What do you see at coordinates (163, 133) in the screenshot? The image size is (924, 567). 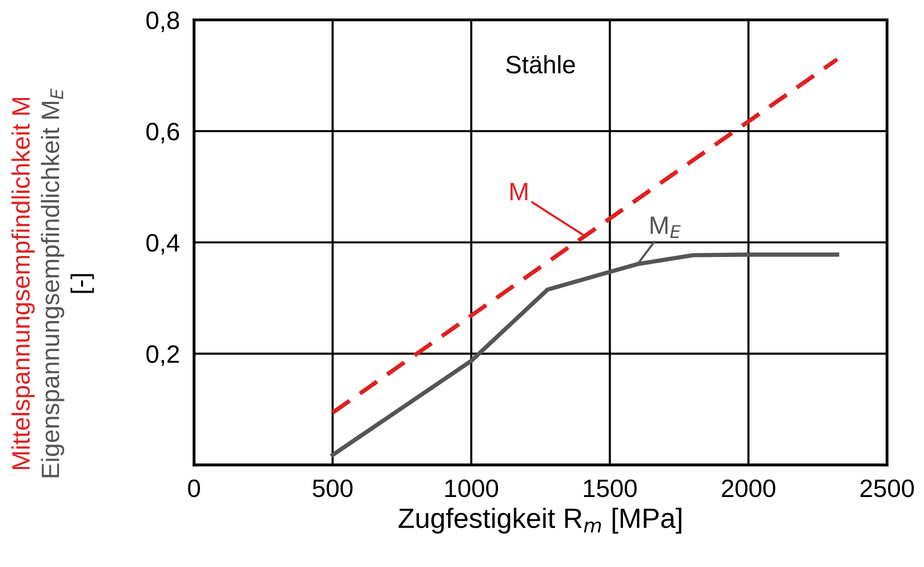 I see `y-tick-label: 0,6` at bounding box center [163, 133].